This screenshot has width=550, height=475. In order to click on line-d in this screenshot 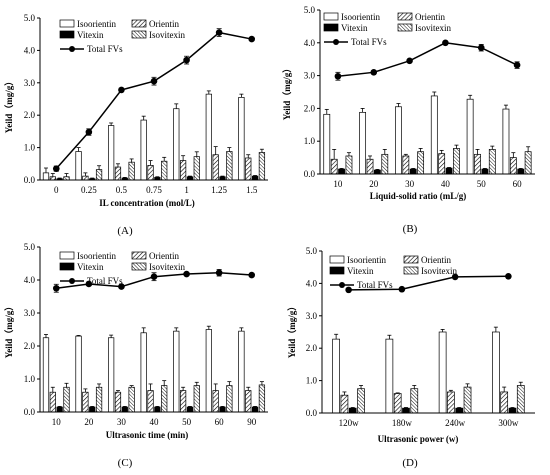, I will do `click(428, 283)`.